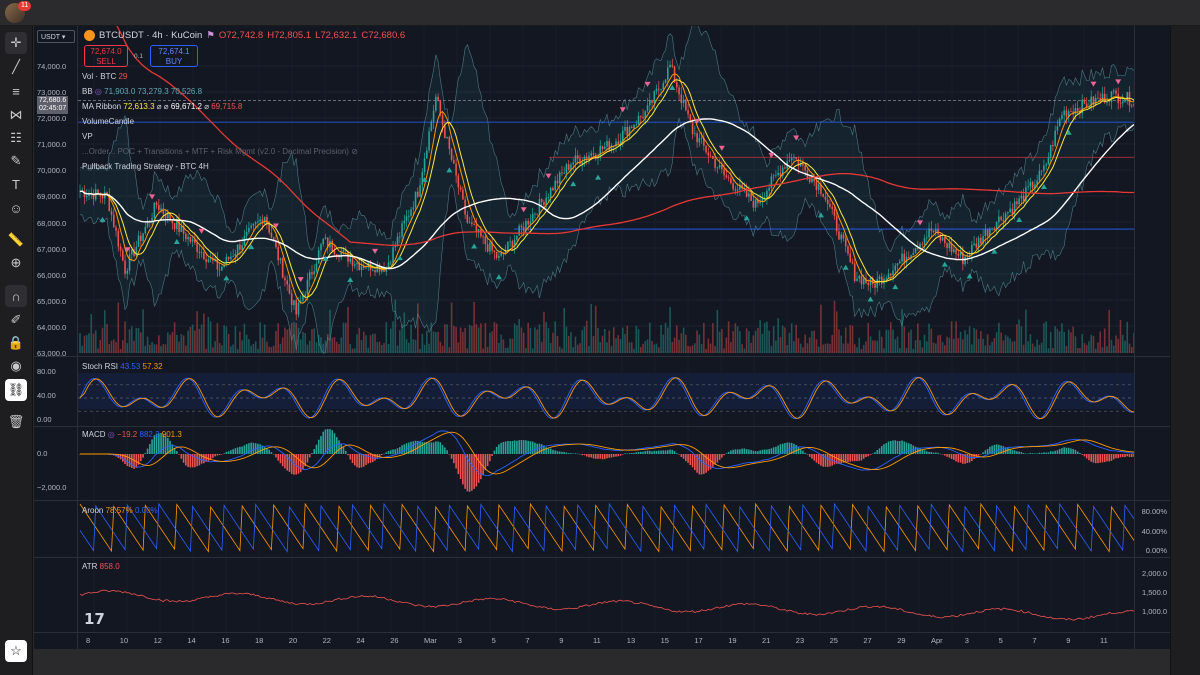 Image resolution: width=1200 pixels, height=675 pixels. I want to click on symbol-title: BTCUSDT · 4h · KuCoin, so click(151, 35).